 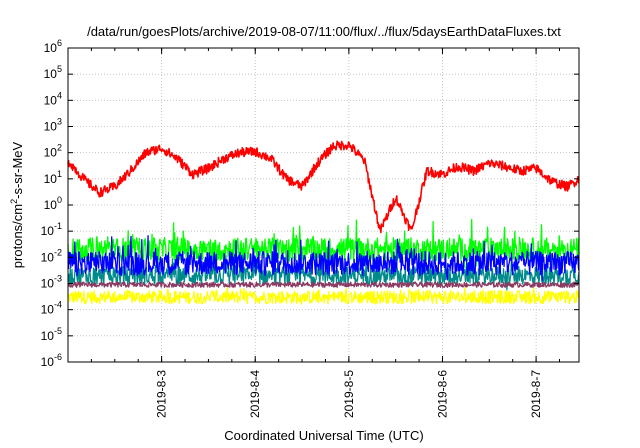 I want to click on y-axis-title-sup: 2, so click(x=14, y=201).